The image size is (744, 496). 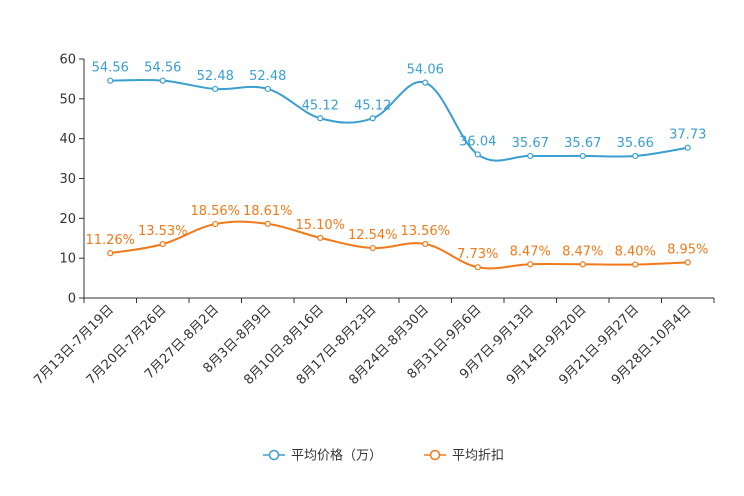 What do you see at coordinates (383, 456) in the screenshot?
I see `legend: 平均价格（万） 平均折扣` at bounding box center [383, 456].